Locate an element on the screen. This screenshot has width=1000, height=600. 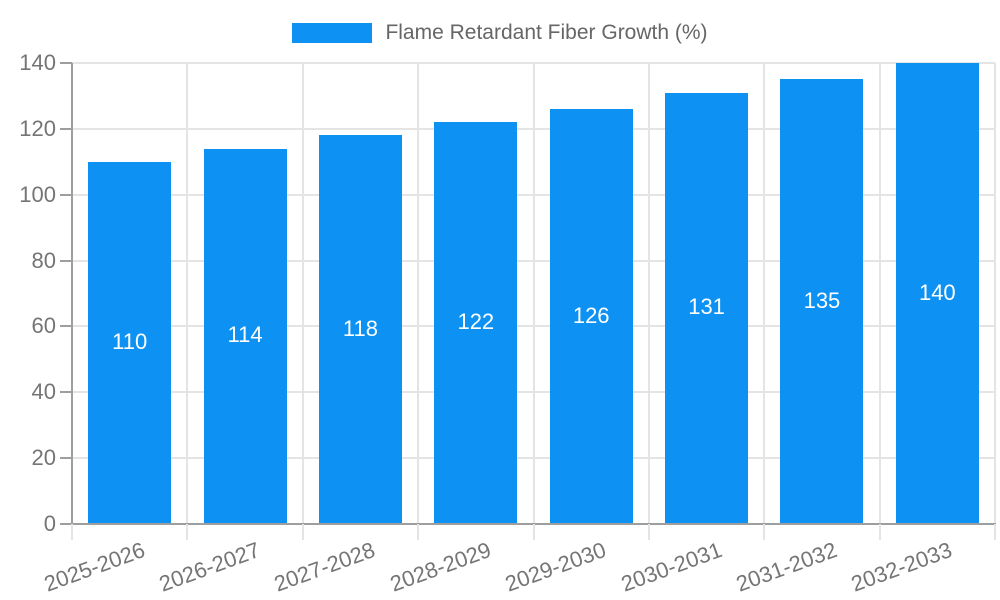
y-axis-tick-label: 80 is located at coordinates (43, 260).